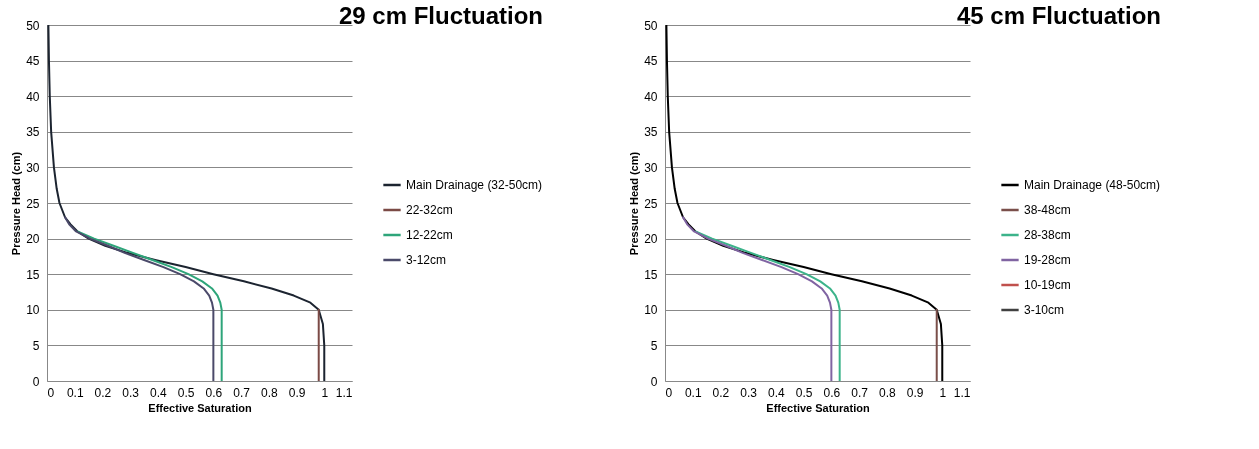 This screenshot has width=1259, height=449. I want to click on legend-label: Main Drainage (48-50cm), so click(1092, 185).